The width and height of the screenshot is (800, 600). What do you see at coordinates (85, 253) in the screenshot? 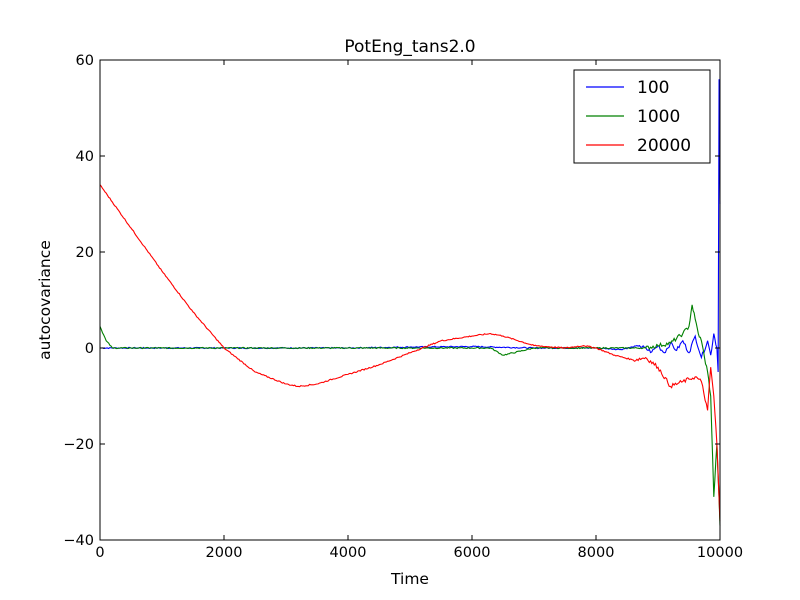
I see `y-tick-label: 20` at bounding box center [85, 253].